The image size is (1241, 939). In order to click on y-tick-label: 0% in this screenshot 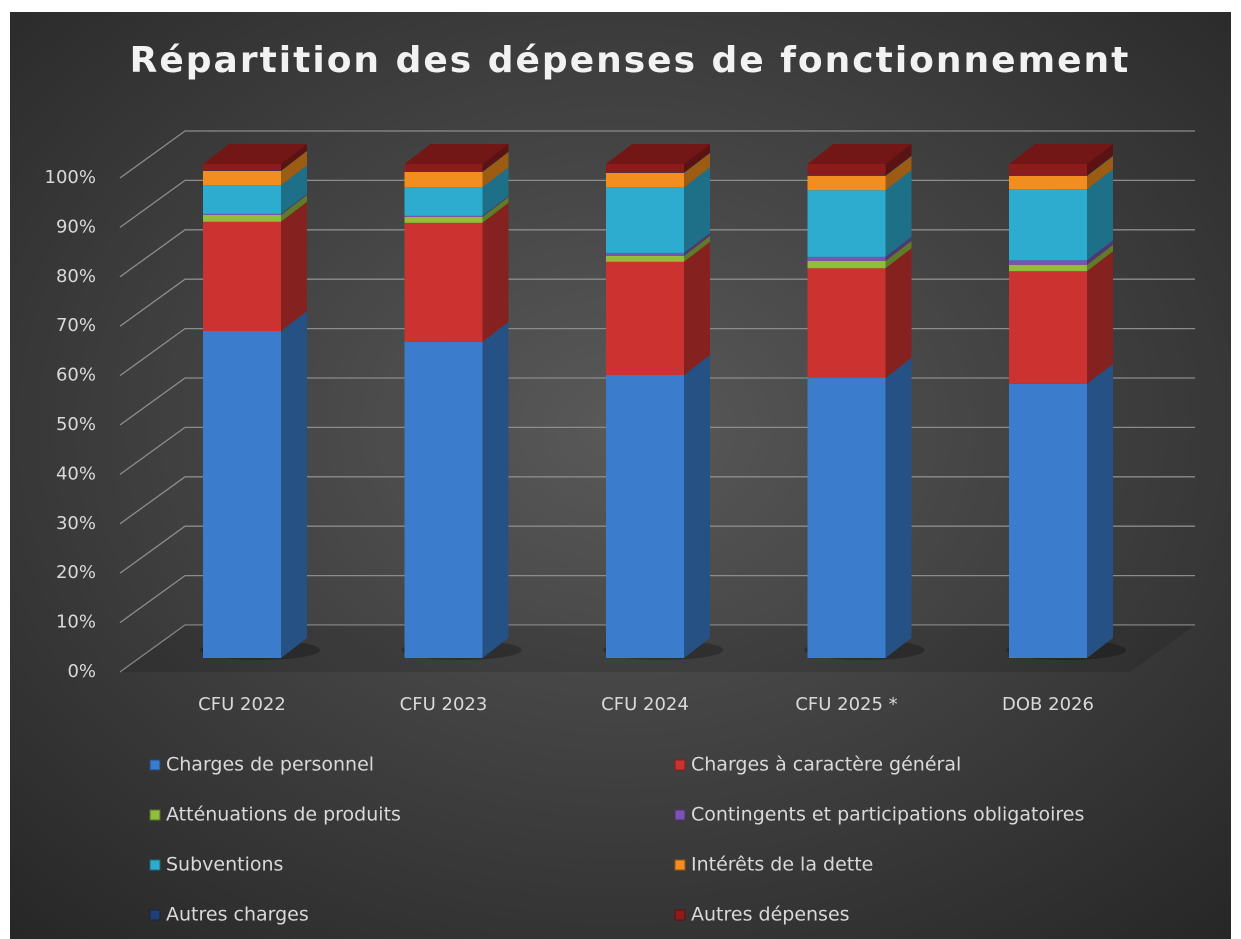, I will do `click(81, 671)`.